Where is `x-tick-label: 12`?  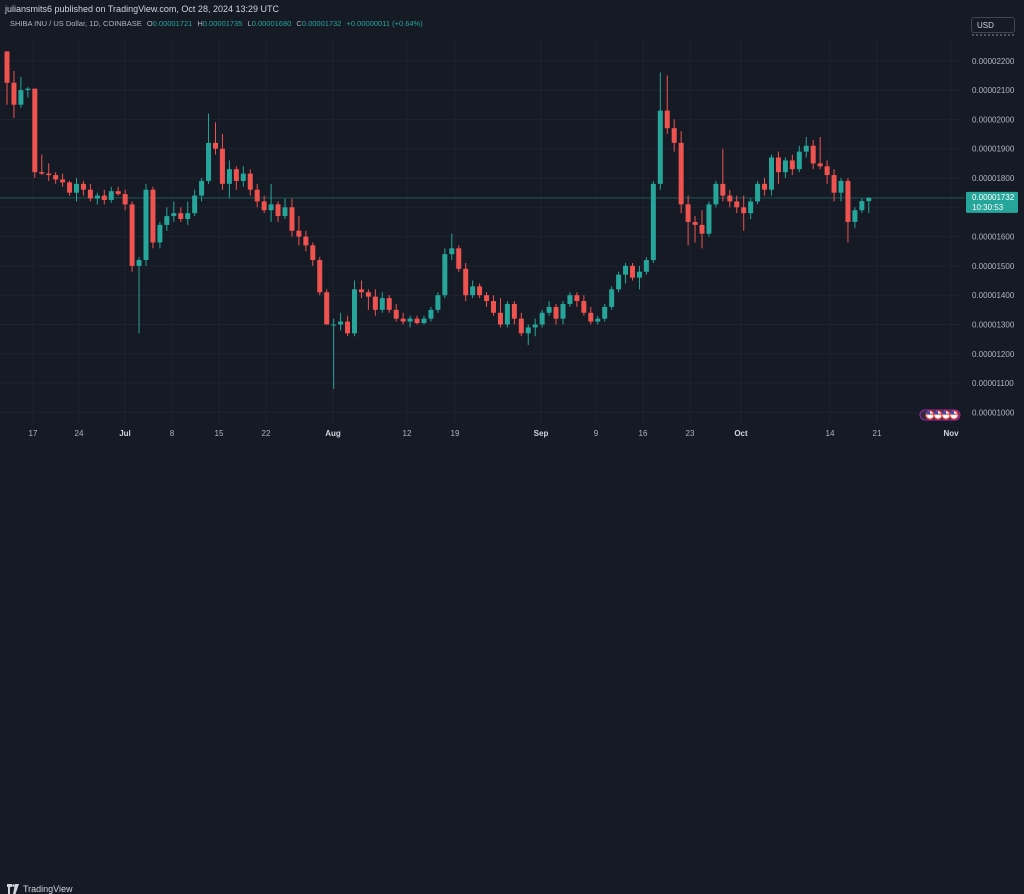 x-tick-label: 12 is located at coordinates (407, 433).